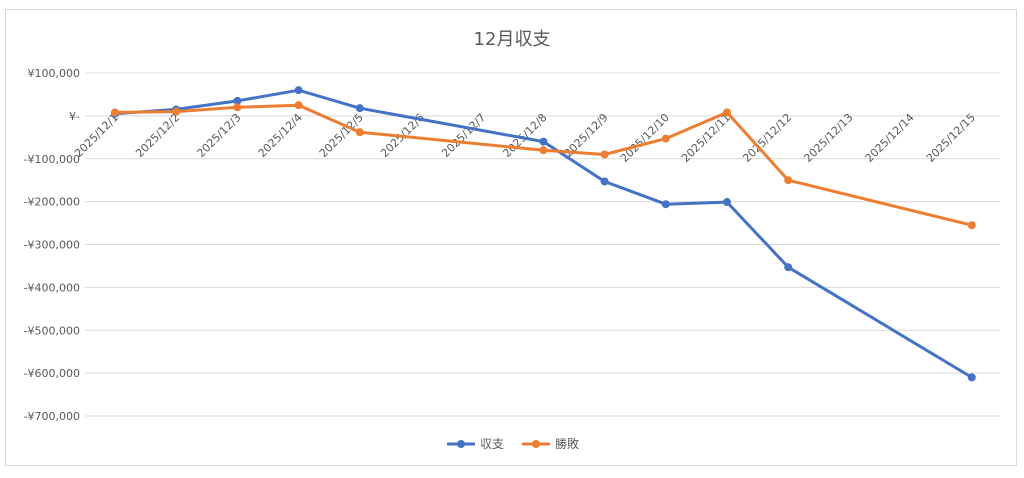 The width and height of the screenshot is (1024, 478). What do you see at coordinates (157, 135) in the screenshot?
I see `x-tick-label: 2025/12/2` at bounding box center [157, 135].